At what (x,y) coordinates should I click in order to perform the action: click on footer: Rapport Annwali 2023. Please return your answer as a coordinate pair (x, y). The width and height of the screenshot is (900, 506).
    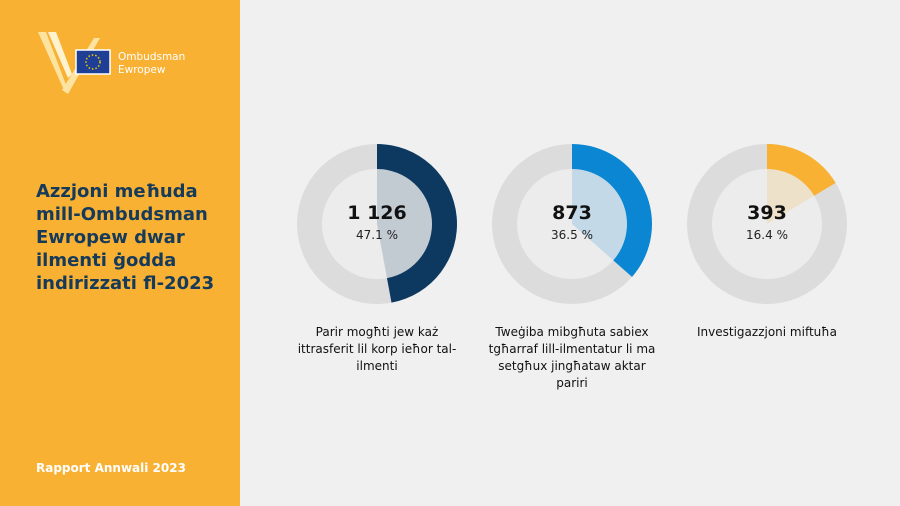
    Looking at the image, I should click on (111, 468).